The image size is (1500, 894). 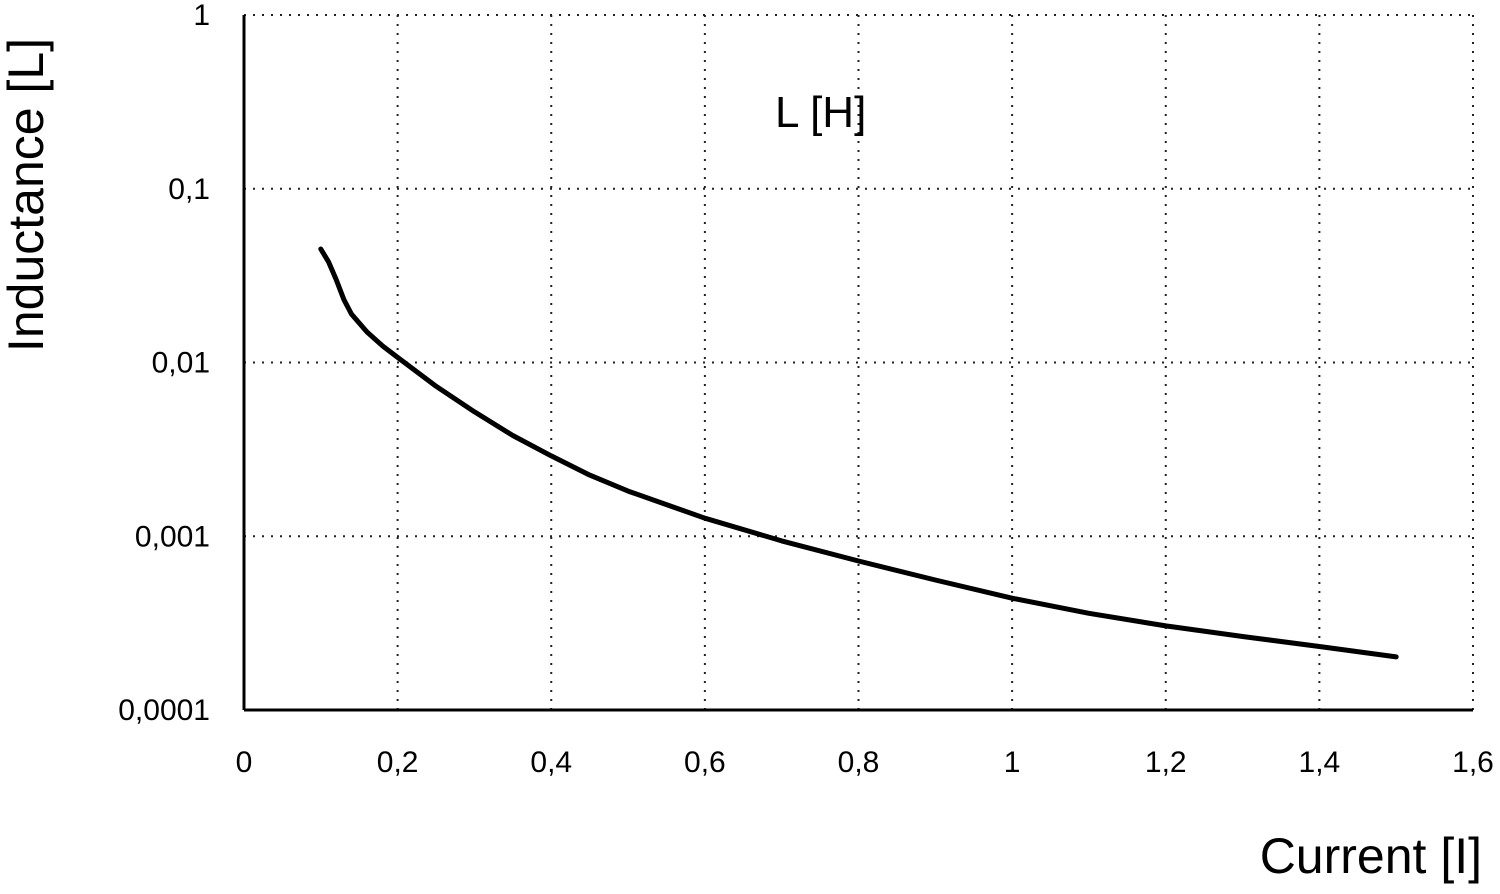 What do you see at coordinates (27, 195) in the screenshot?
I see `y-axis-title: Inductance [L]` at bounding box center [27, 195].